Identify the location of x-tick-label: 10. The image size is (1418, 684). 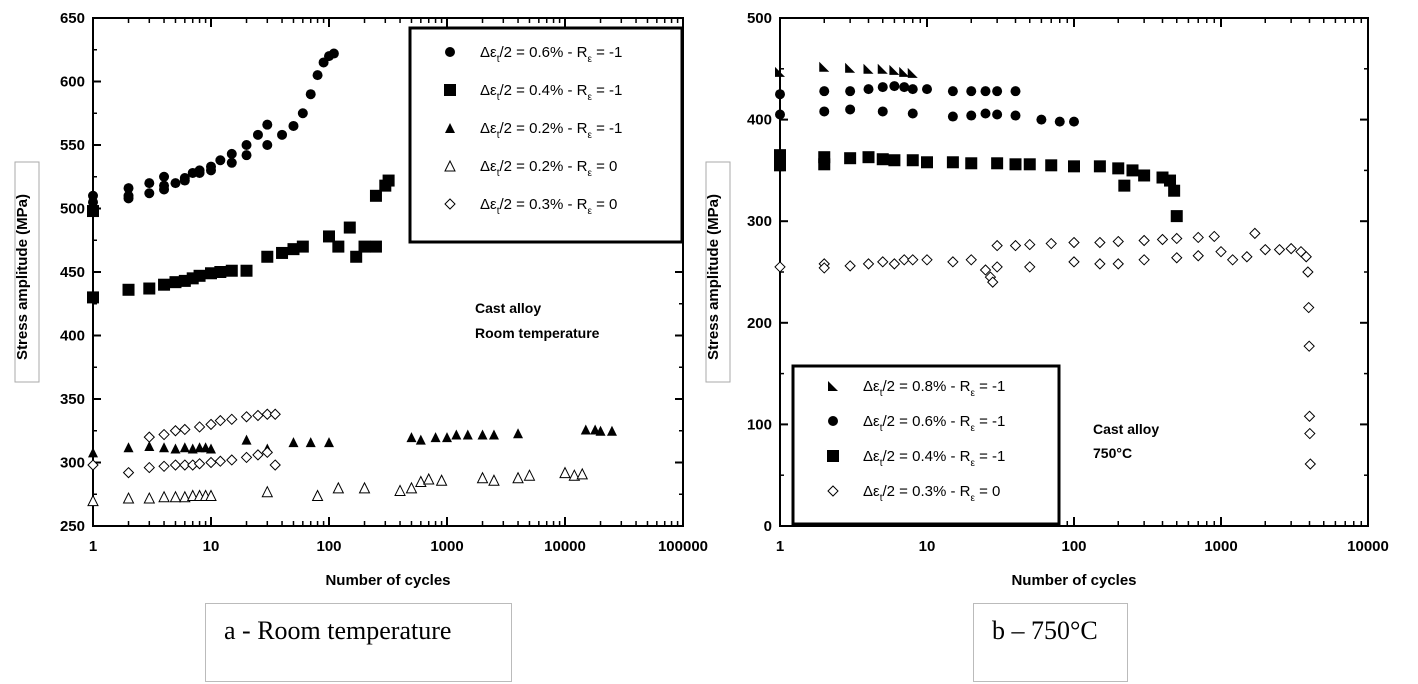
(211, 546).